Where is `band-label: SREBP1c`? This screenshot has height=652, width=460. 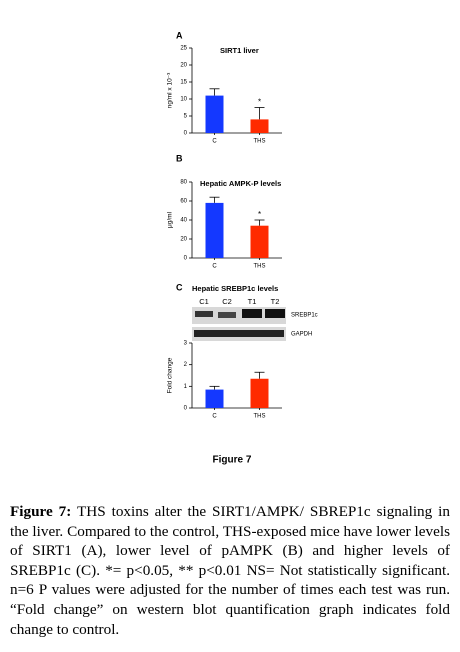
band-label: SREBP1c is located at coordinates (304, 316).